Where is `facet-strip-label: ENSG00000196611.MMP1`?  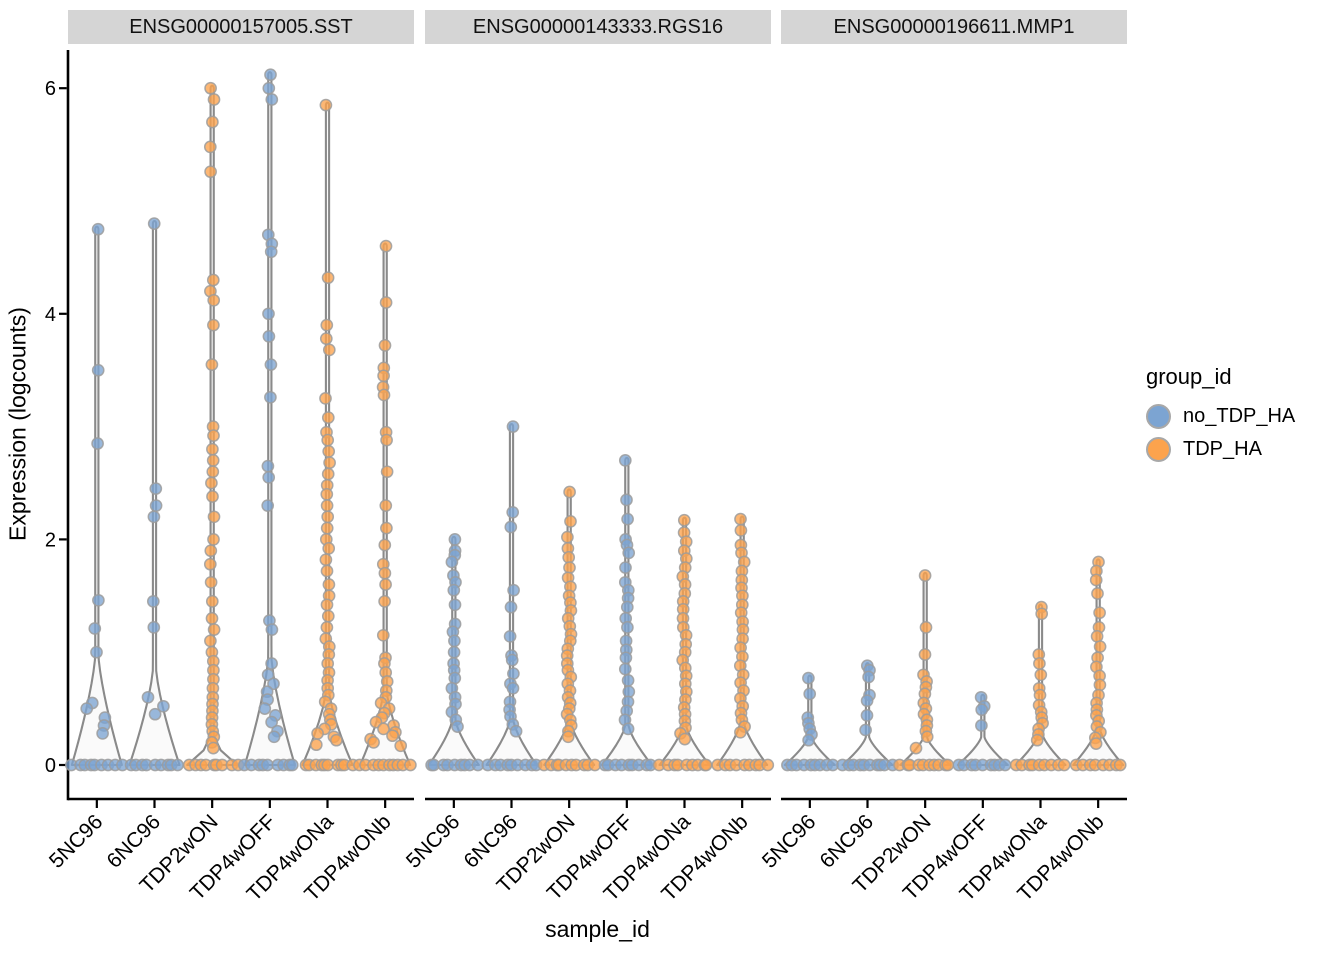
facet-strip-label: ENSG00000196611.MMP1 is located at coordinates (954, 26).